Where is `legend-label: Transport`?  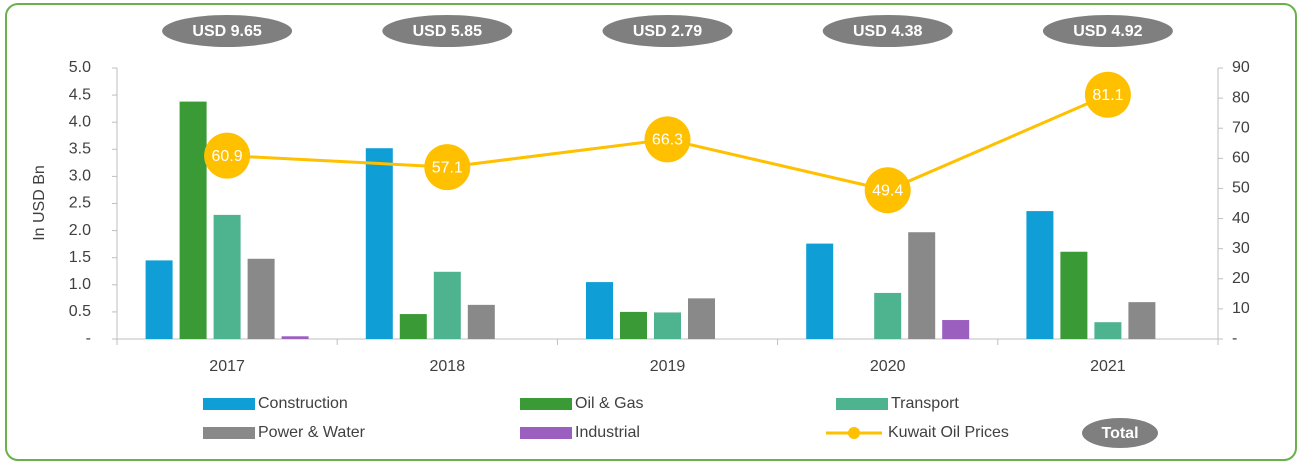
legend-label: Transport is located at coordinates (925, 403).